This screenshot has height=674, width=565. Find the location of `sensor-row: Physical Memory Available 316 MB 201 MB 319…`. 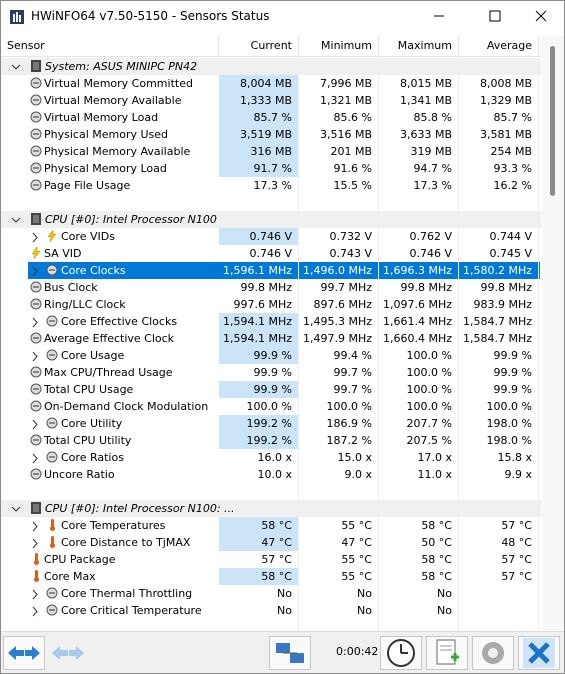

sensor-row: Physical Memory Available 316 MB 201 MB 319… is located at coordinates (271, 151).